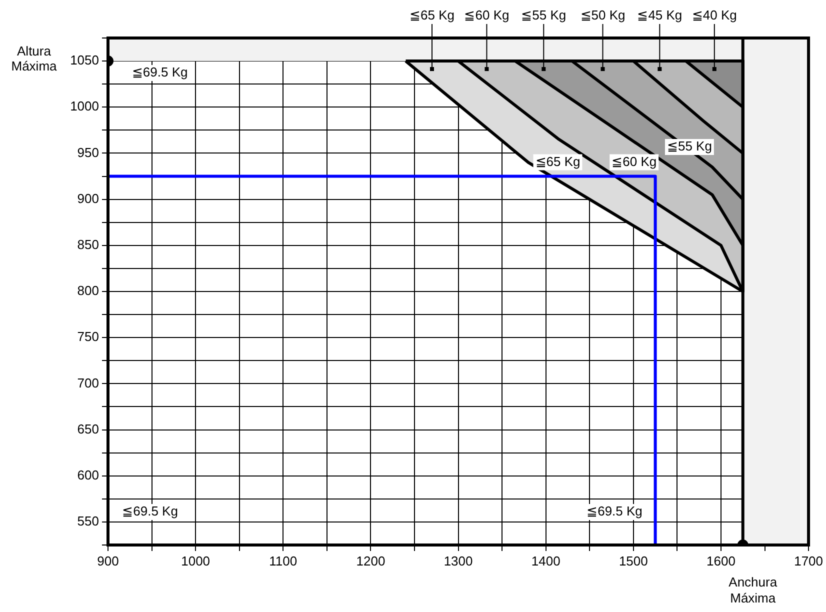  I want to click on y-tick-label: 800, so click(88, 290).